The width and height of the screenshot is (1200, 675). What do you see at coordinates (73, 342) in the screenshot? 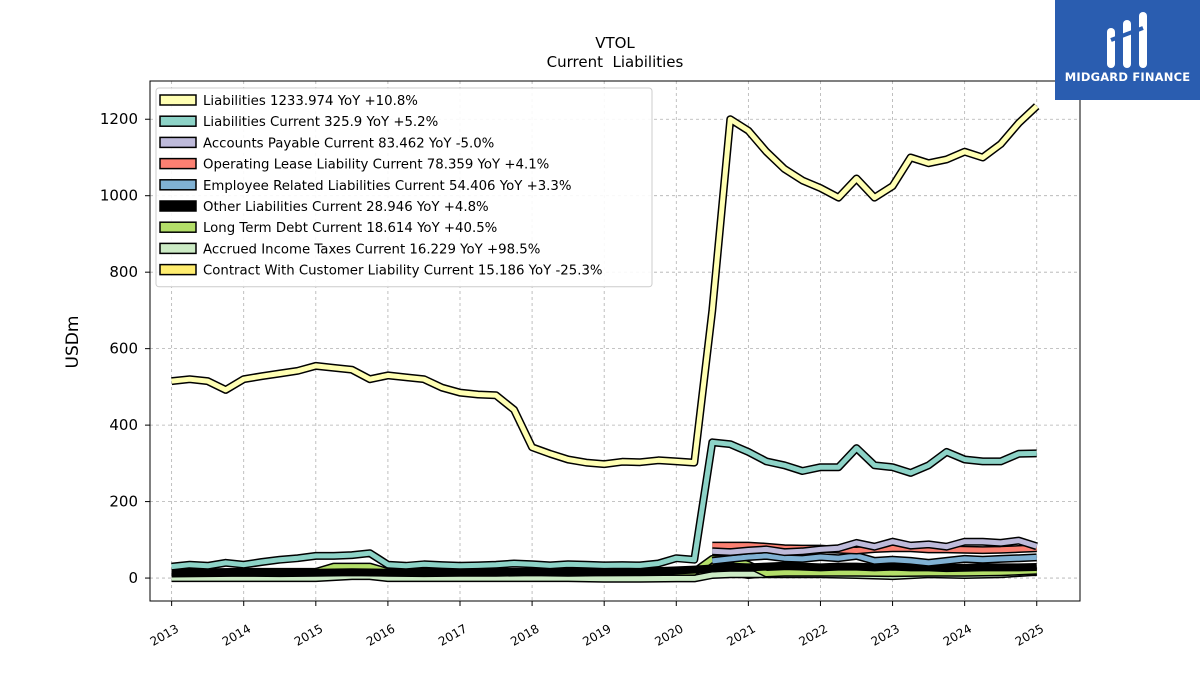
I see `y-axis-label: USDm` at bounding box center [73, 342].